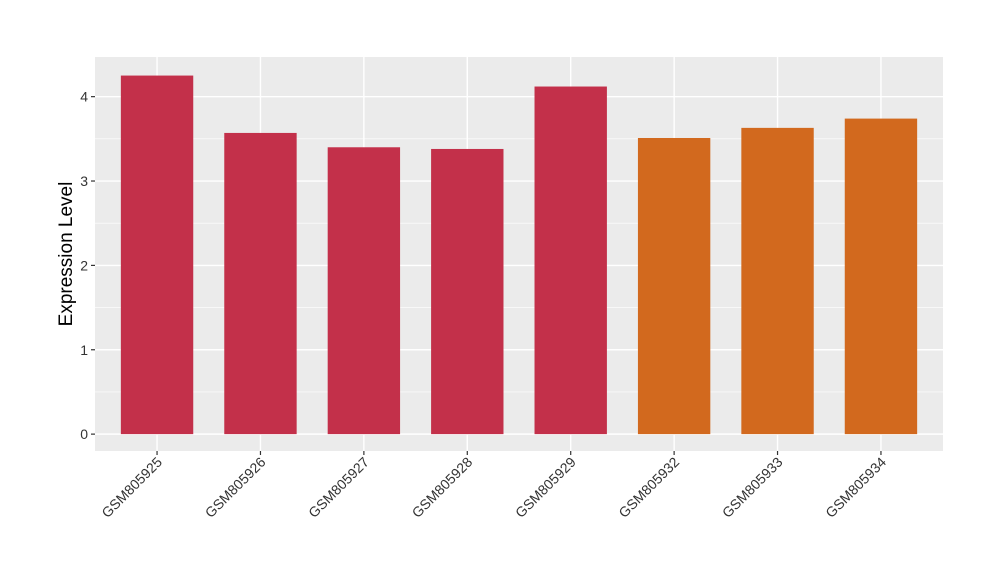  What do you see at coordinates (235, 487) in the screenshot?
I see `x-tick-label: GSM805926` at bounding box center [235, 487].